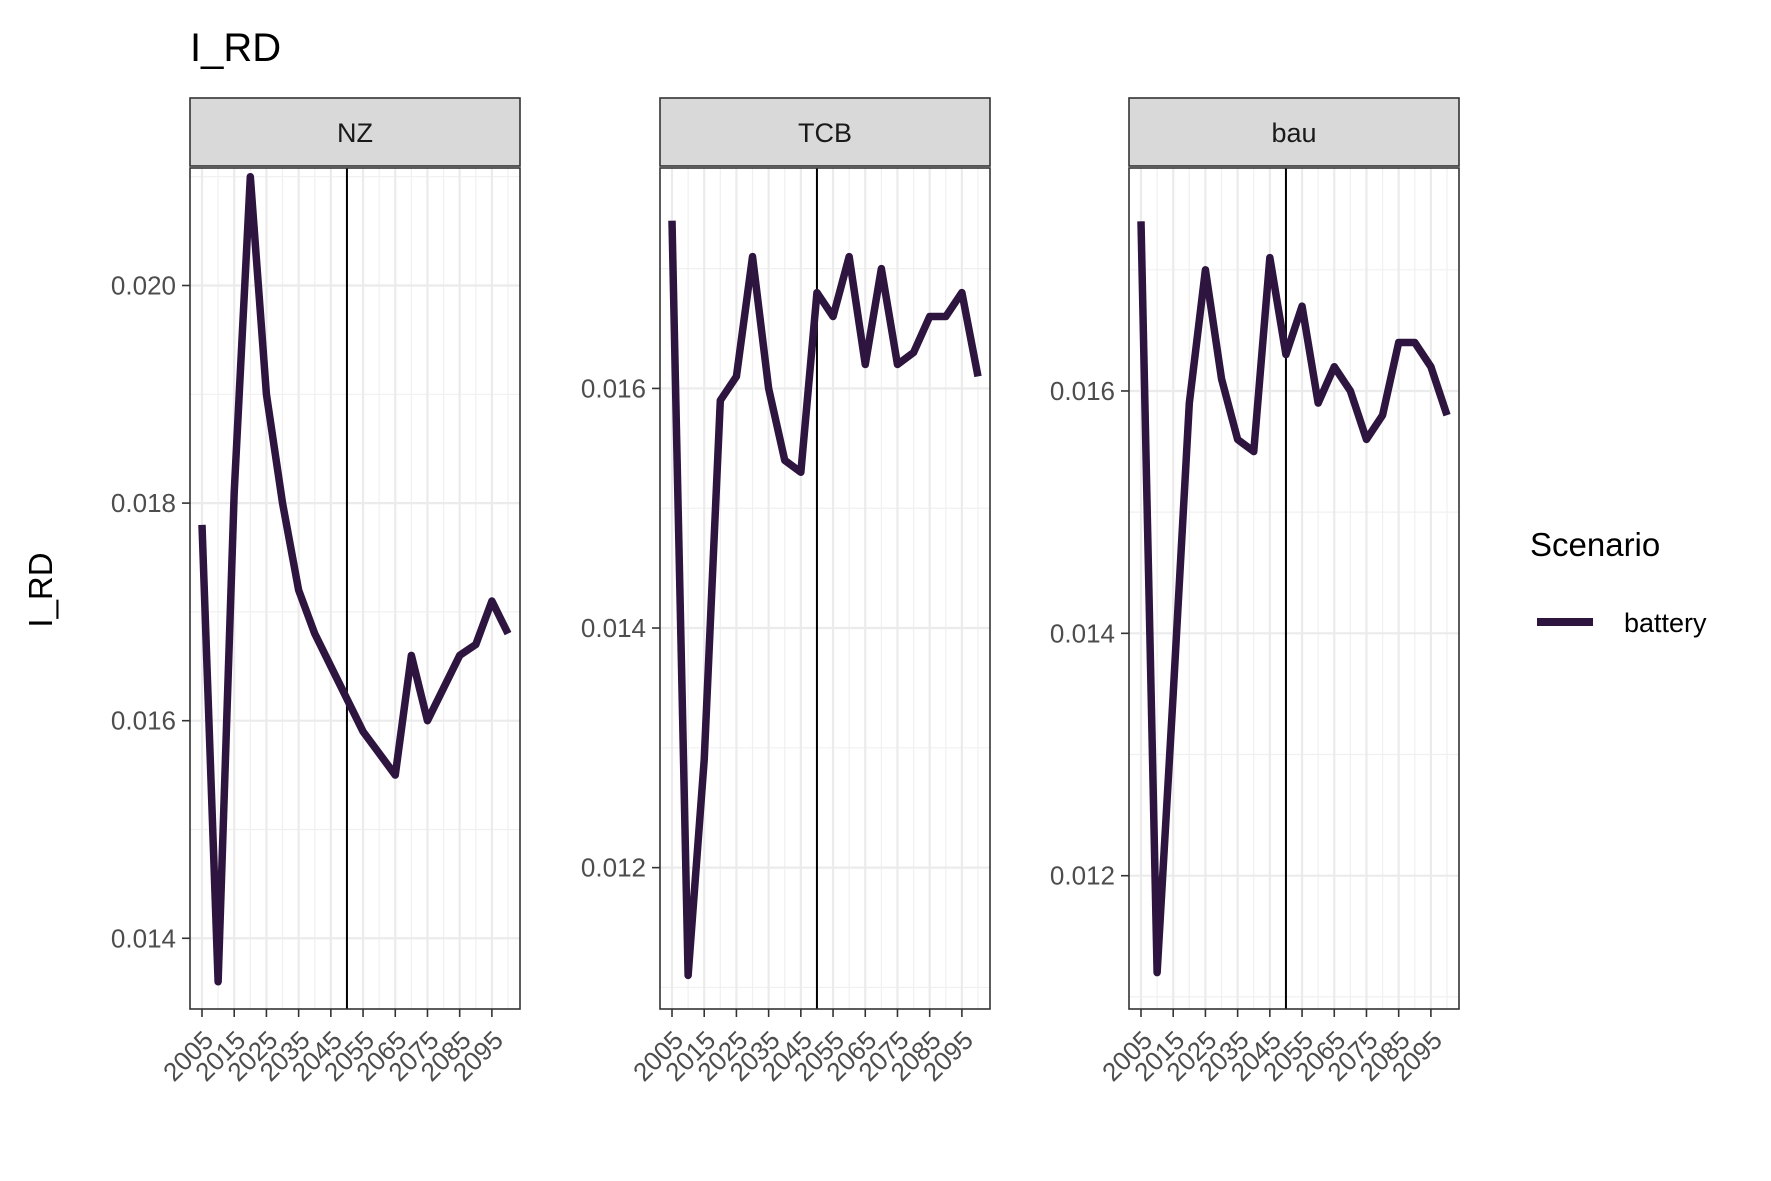 Image resolution: width=1771 pixels, height=1181 pixels. Describe the element at coordinates (1665, 623) in the screenshot. I see `legend-label-battery: battery` at that location.